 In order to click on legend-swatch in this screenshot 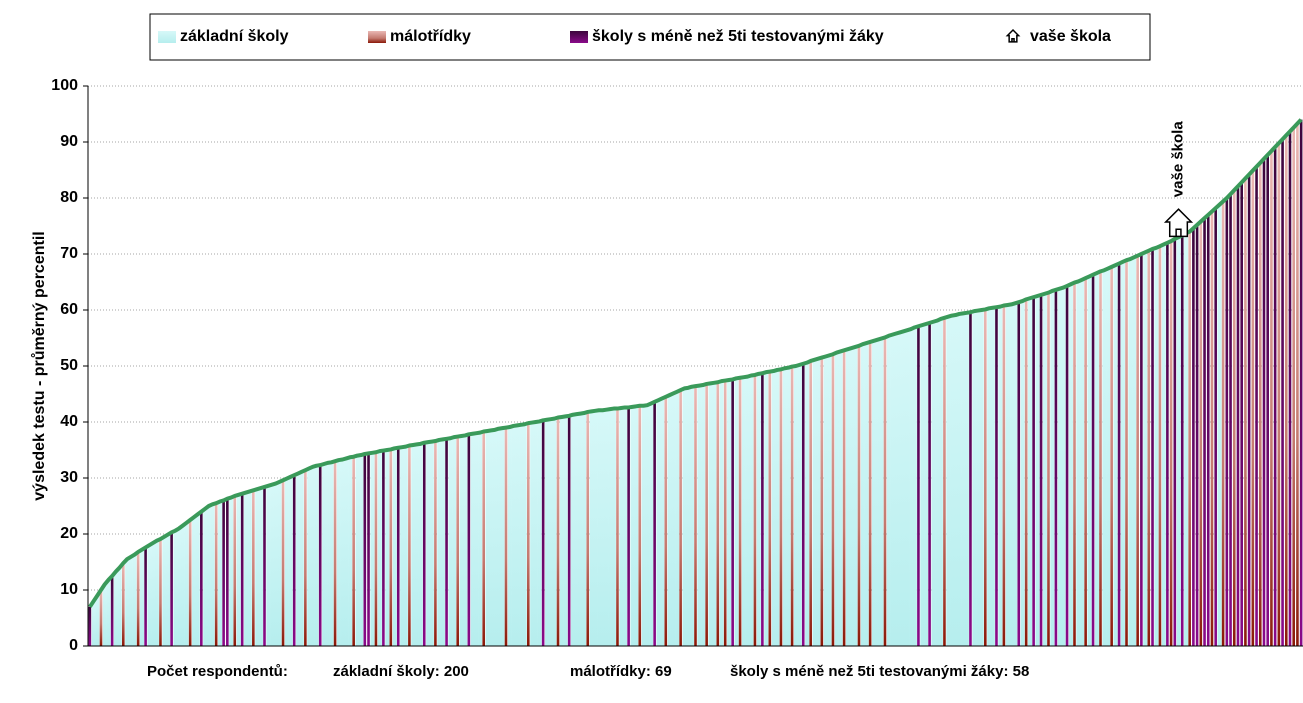, I will do `click(167, 37)`.